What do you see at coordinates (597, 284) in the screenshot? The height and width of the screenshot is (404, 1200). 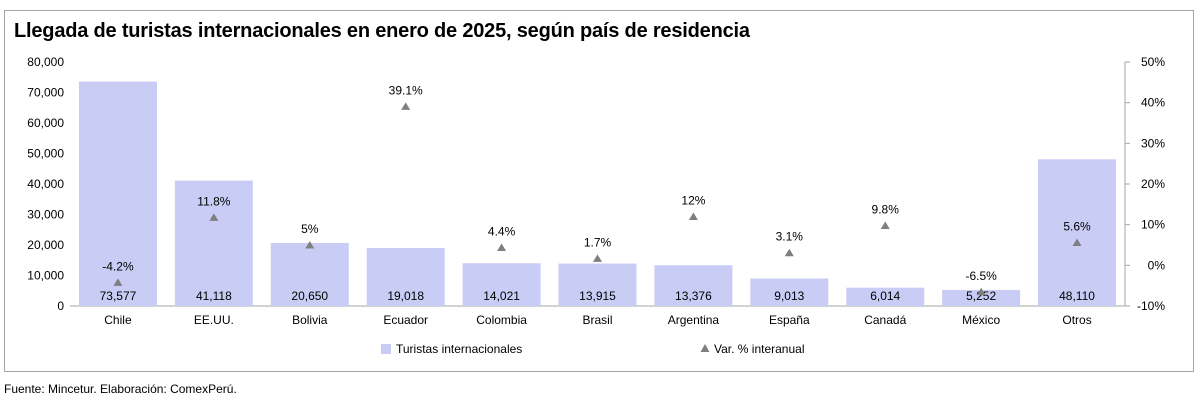 I see `bar-brasil` at bounding box center [597, 284].